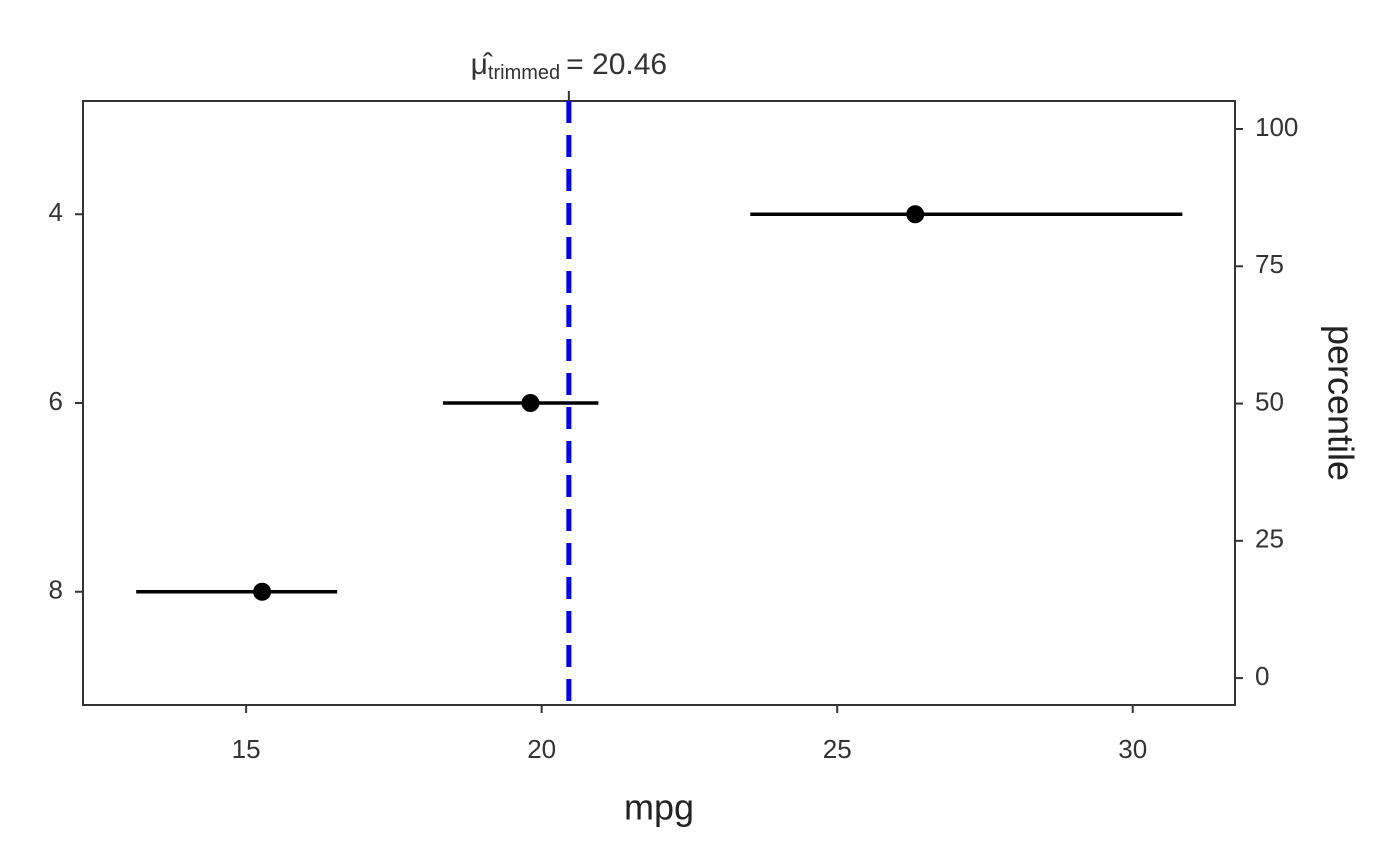 Image resolution: width=1400 pixels, height=866 pixels. I want to click on x-axis-title: mpg, so click(659, 807).